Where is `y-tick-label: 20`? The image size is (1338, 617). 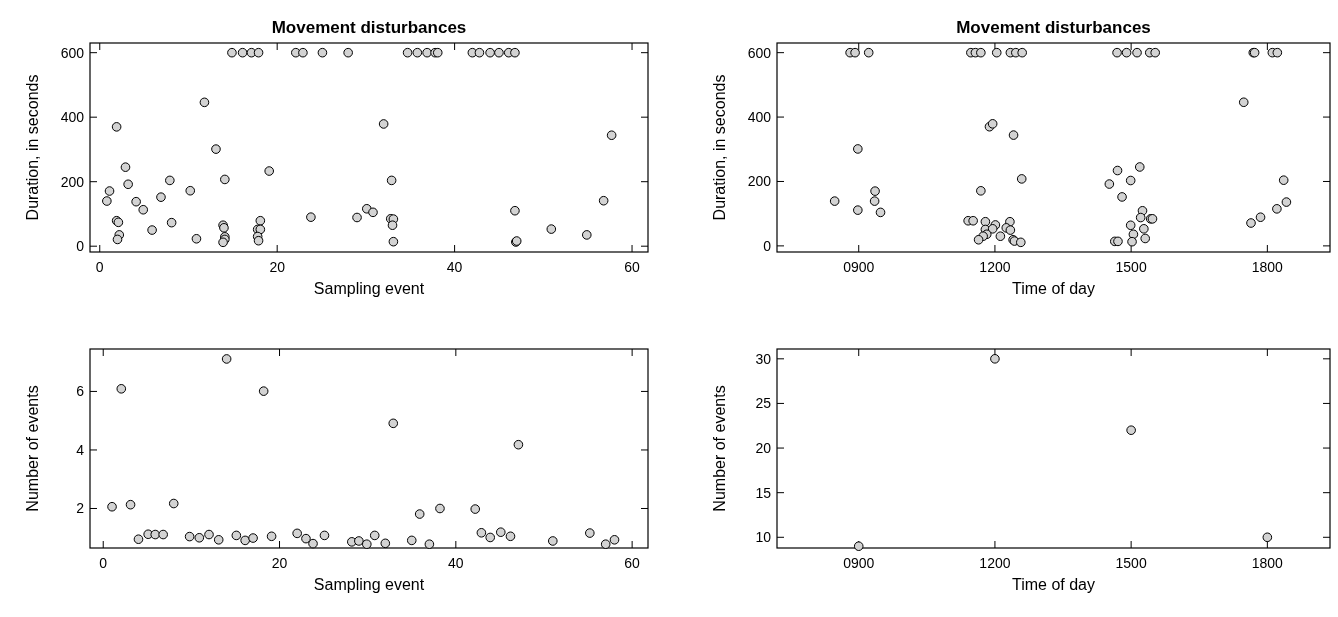 y-tick-label: 20 is located at coordinates (763, 448).